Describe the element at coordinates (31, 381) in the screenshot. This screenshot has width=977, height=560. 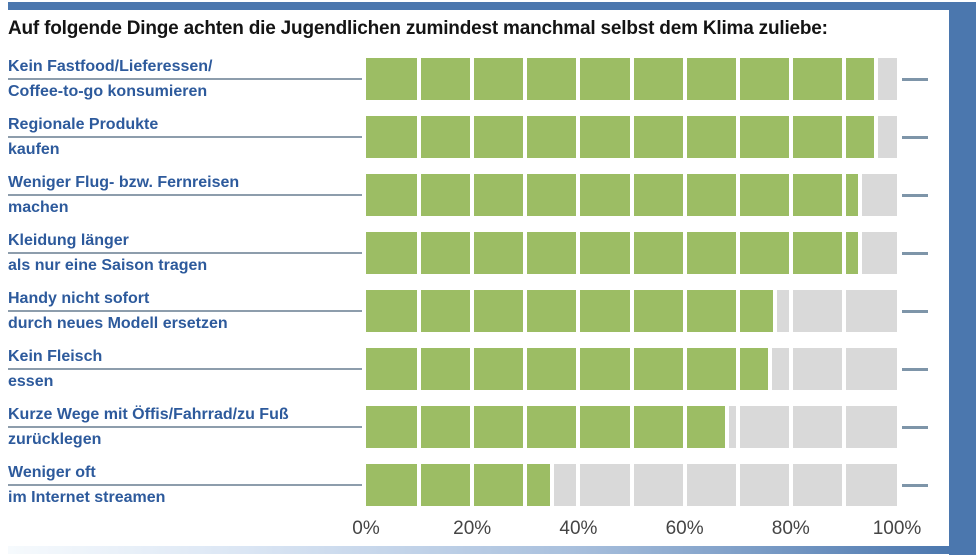
I see `row-label-line2: essen` at that location.